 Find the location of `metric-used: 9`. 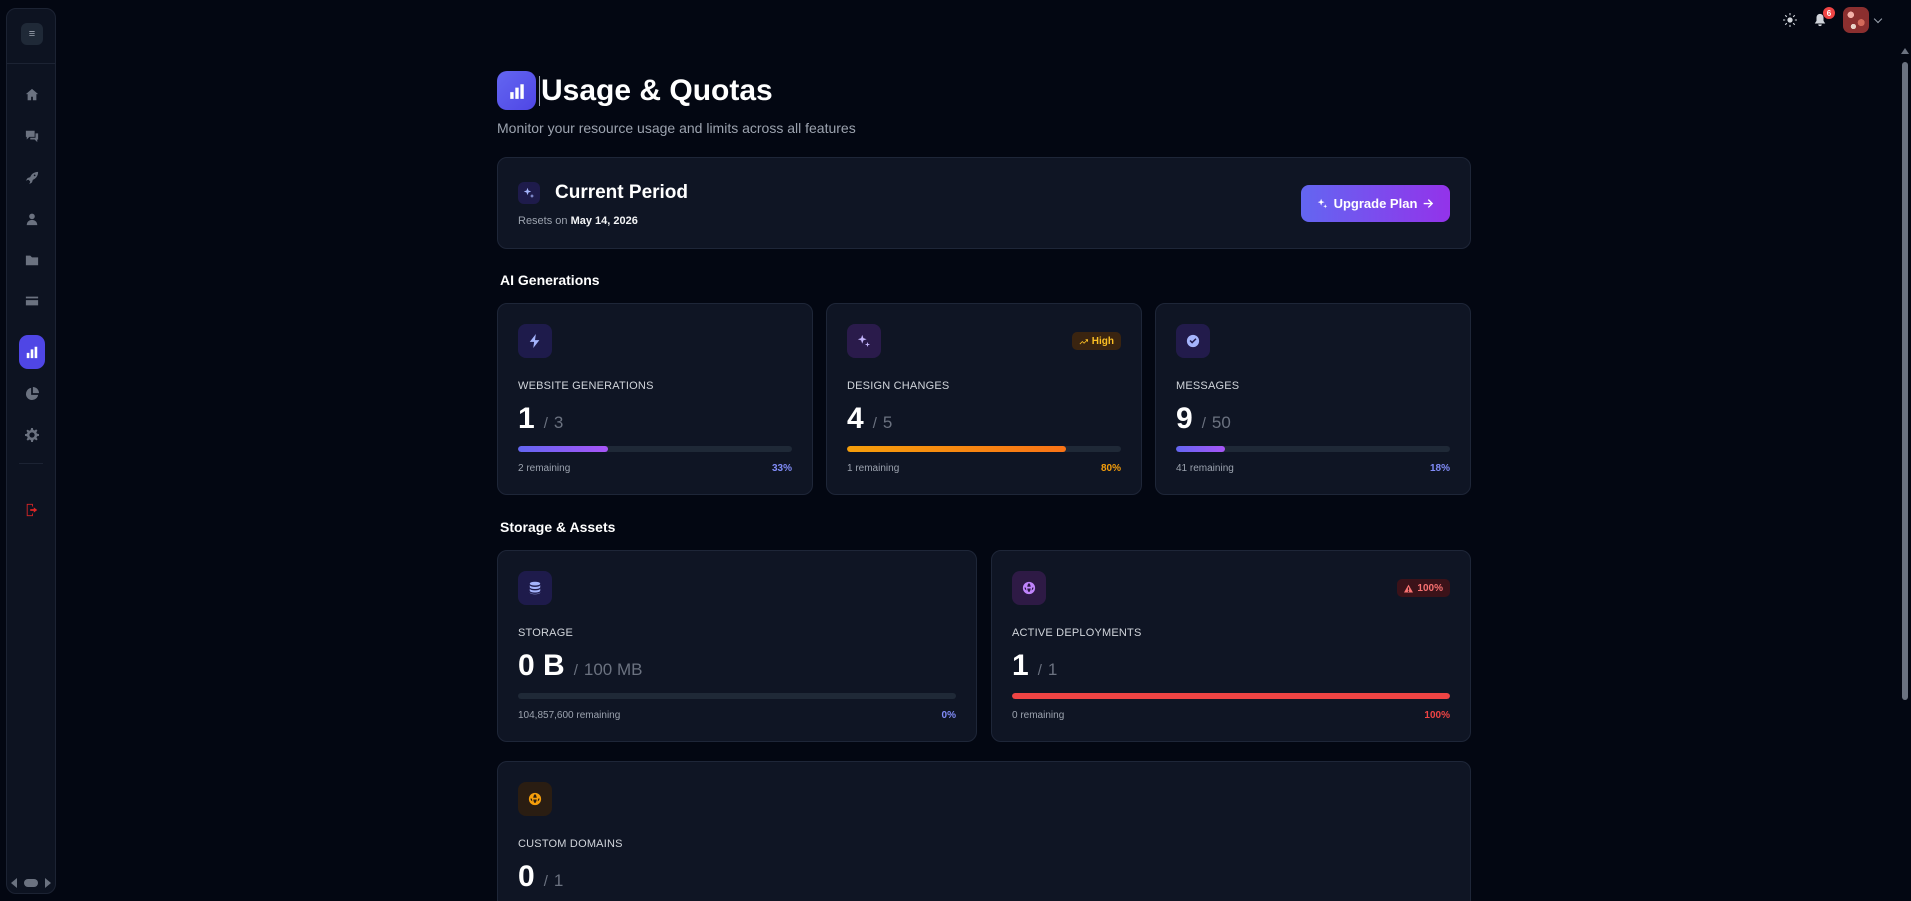

metric-used: 9 is located at coordinates (1184, 418).